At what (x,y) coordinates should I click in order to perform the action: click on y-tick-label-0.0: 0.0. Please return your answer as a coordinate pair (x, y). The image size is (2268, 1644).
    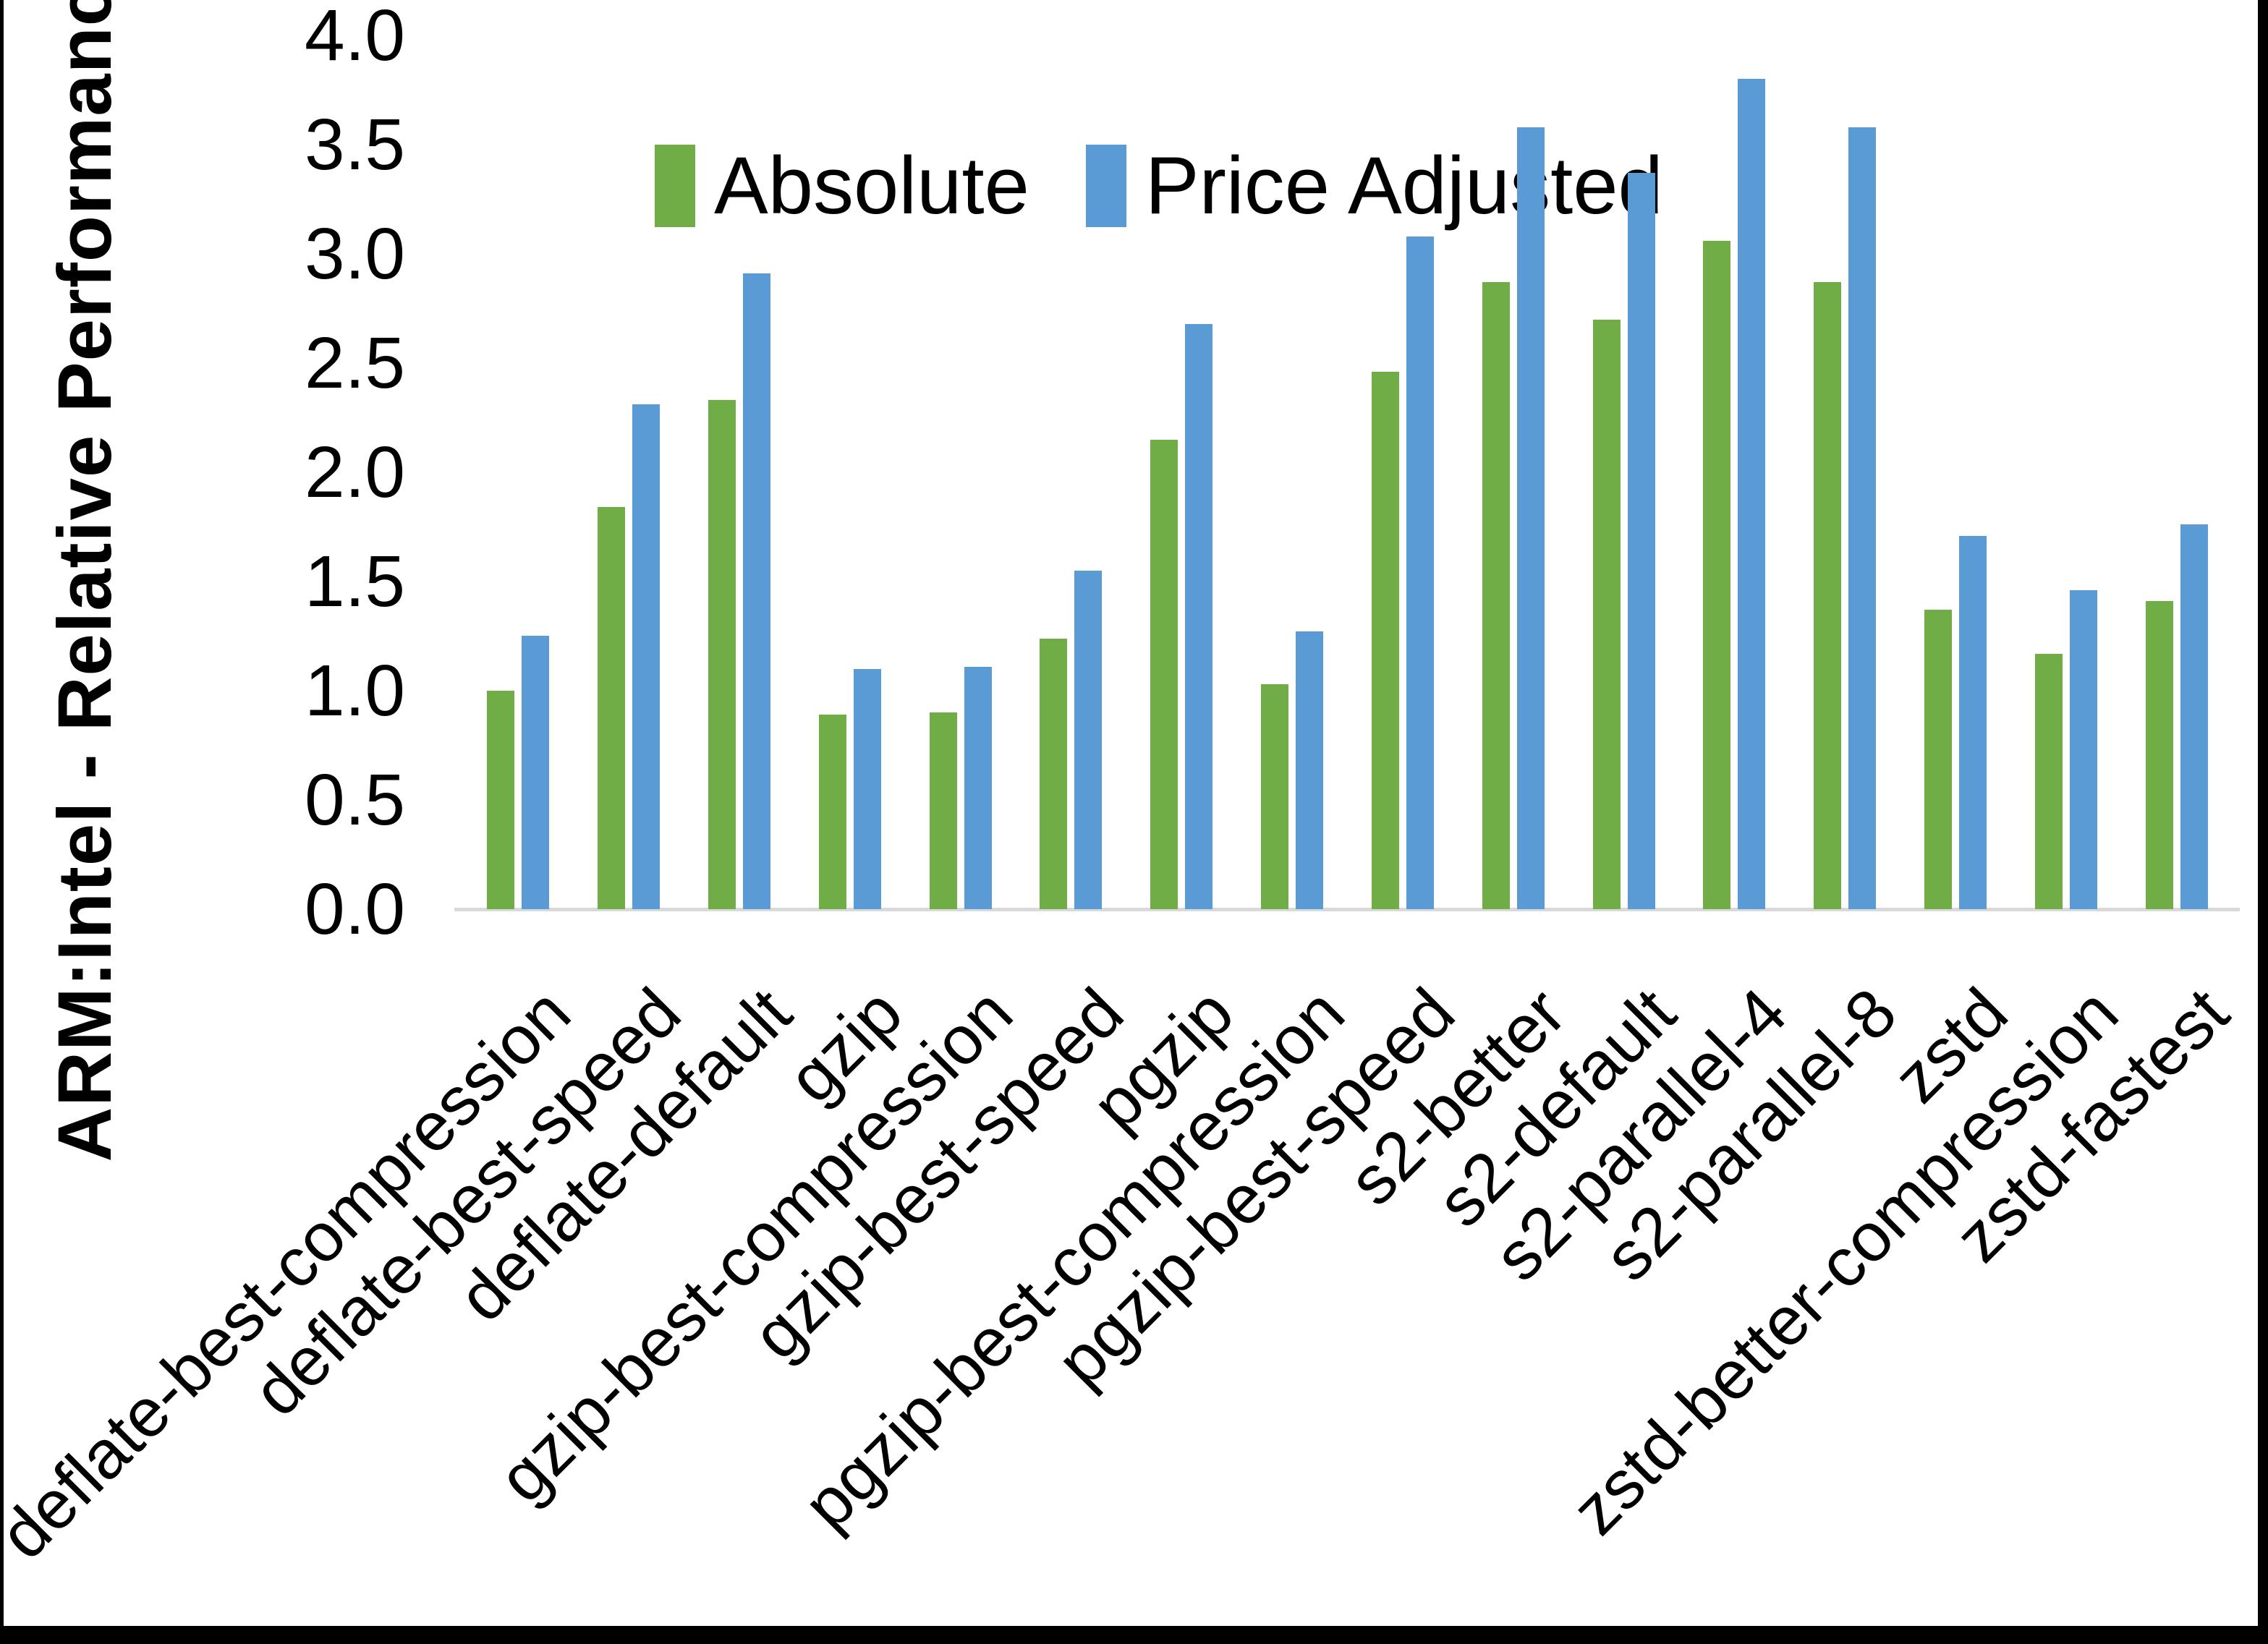
    Looking at the image, I should click on (354, 909).